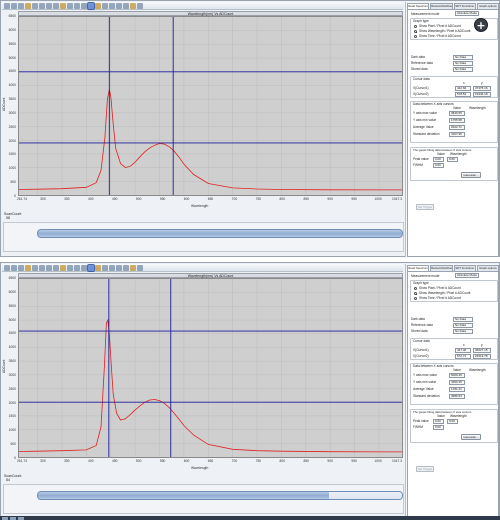 This screenshot has width=500, height=520. I want to click on cursor-x-value: 572.71, so click(463, 356).